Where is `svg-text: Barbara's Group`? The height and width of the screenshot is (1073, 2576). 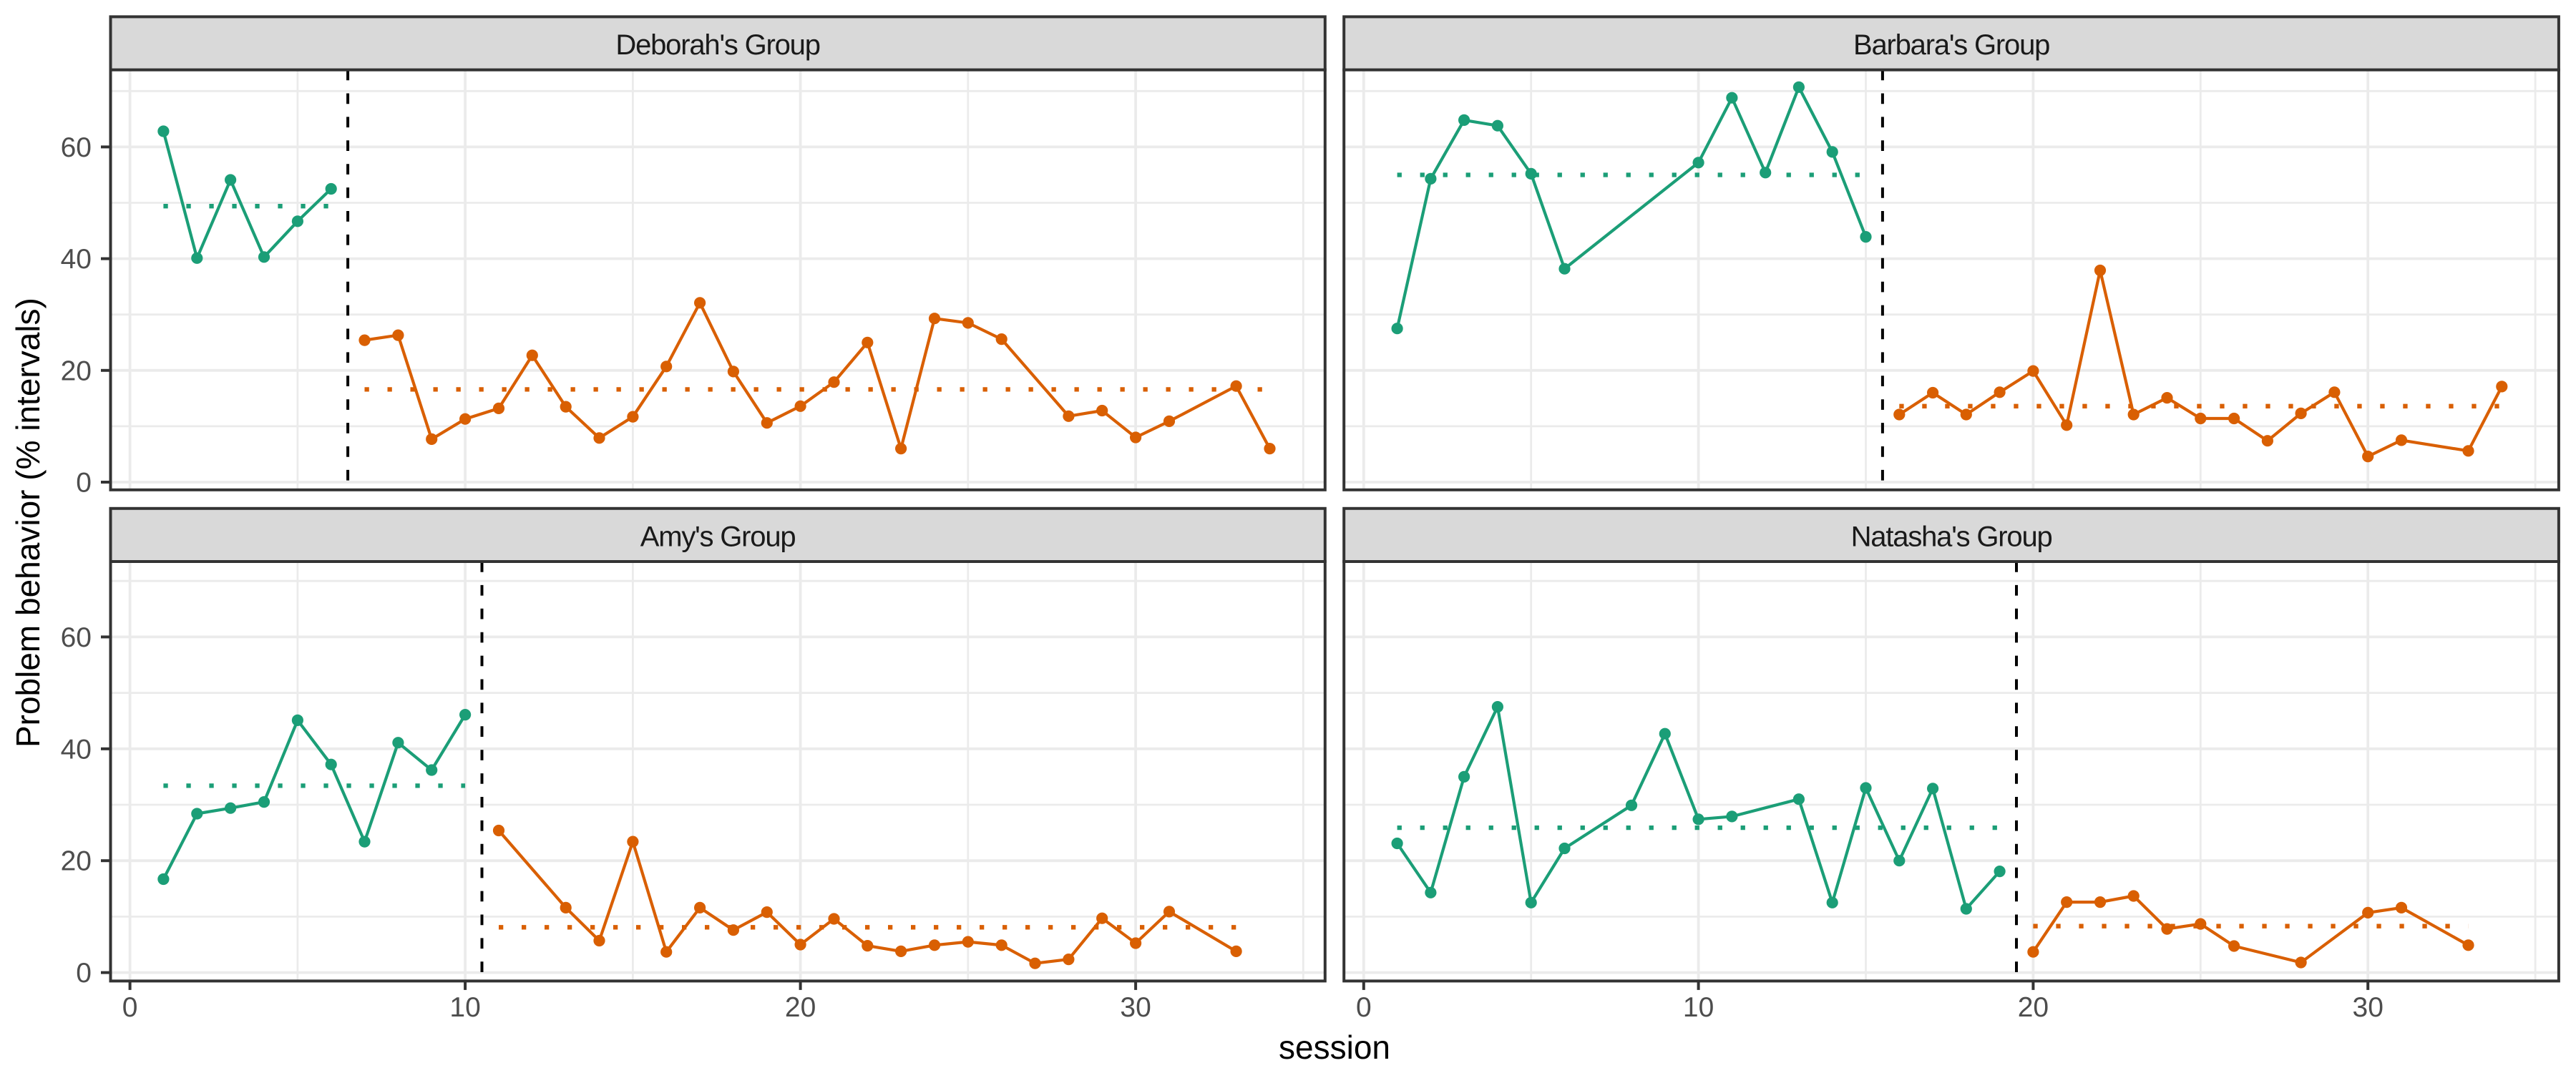 svg-text: Barbara's Group is located at coordinates (1951, 45).